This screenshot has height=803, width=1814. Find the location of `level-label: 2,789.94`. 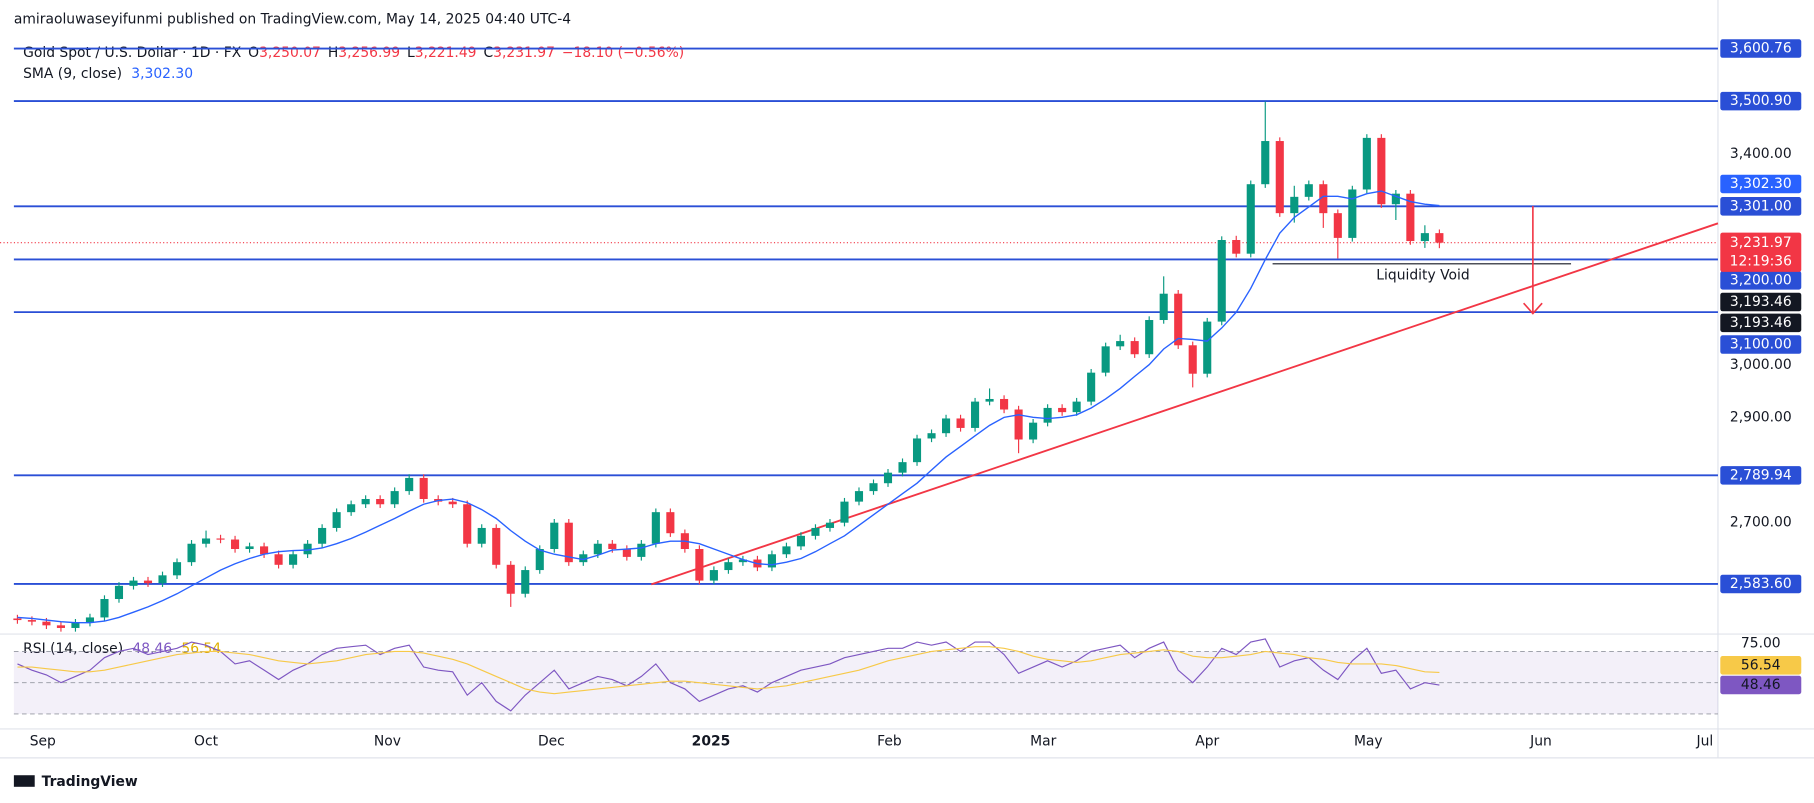

level-label: 2,789.94 is located at coordinates (1761, 475).